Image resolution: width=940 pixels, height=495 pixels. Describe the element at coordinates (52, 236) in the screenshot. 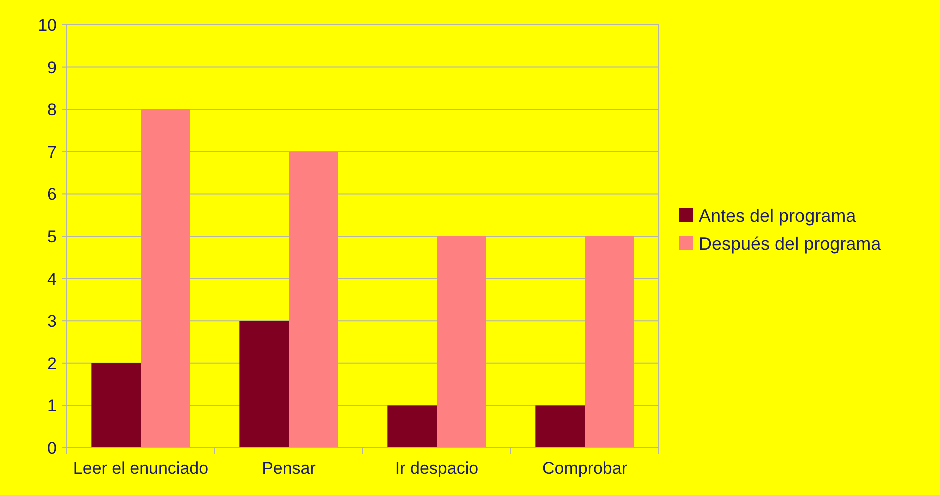

I see `y-tick-label: 5` at that location.